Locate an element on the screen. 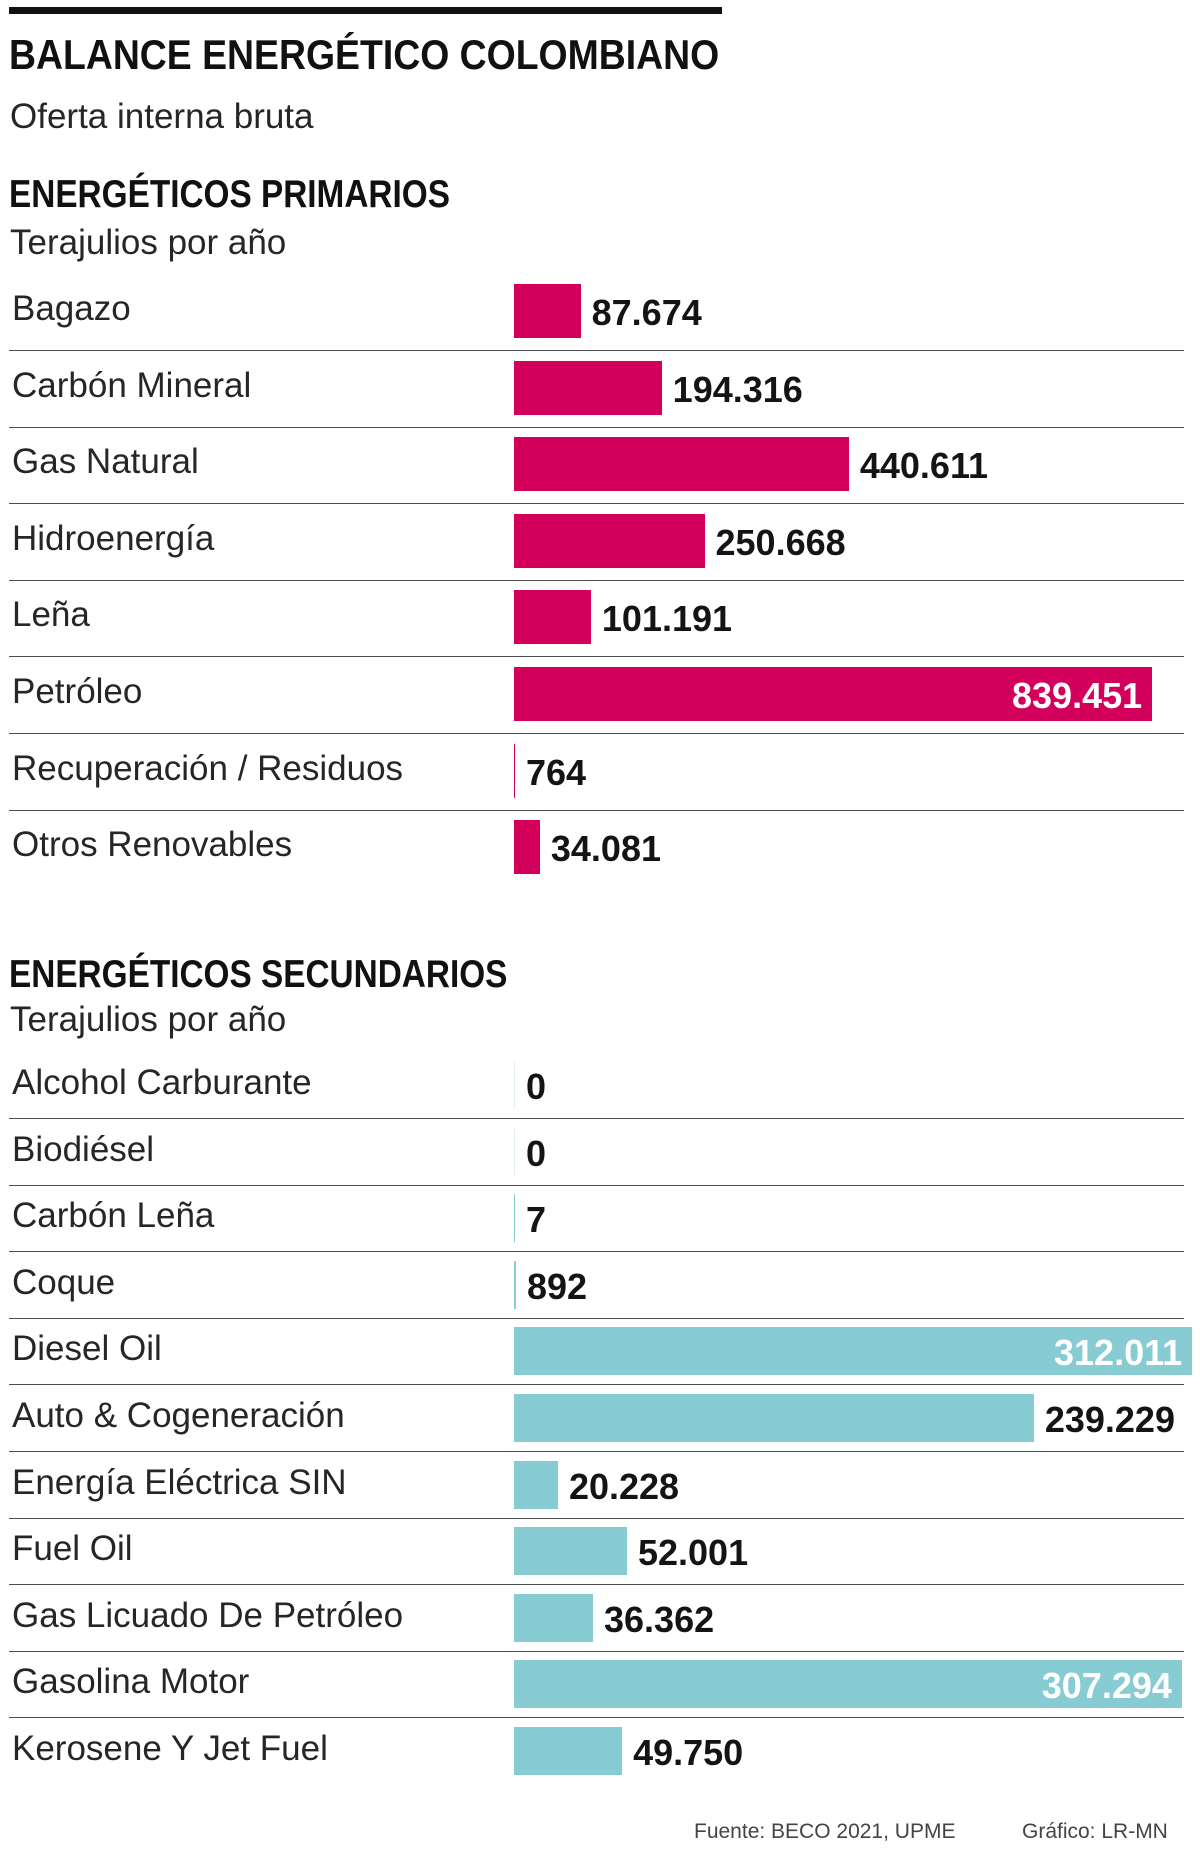 The width and height of the screenshot is (1200, 1851). value-energia-electrica-sin: 20.228 is located at coordinates (624, 1486).